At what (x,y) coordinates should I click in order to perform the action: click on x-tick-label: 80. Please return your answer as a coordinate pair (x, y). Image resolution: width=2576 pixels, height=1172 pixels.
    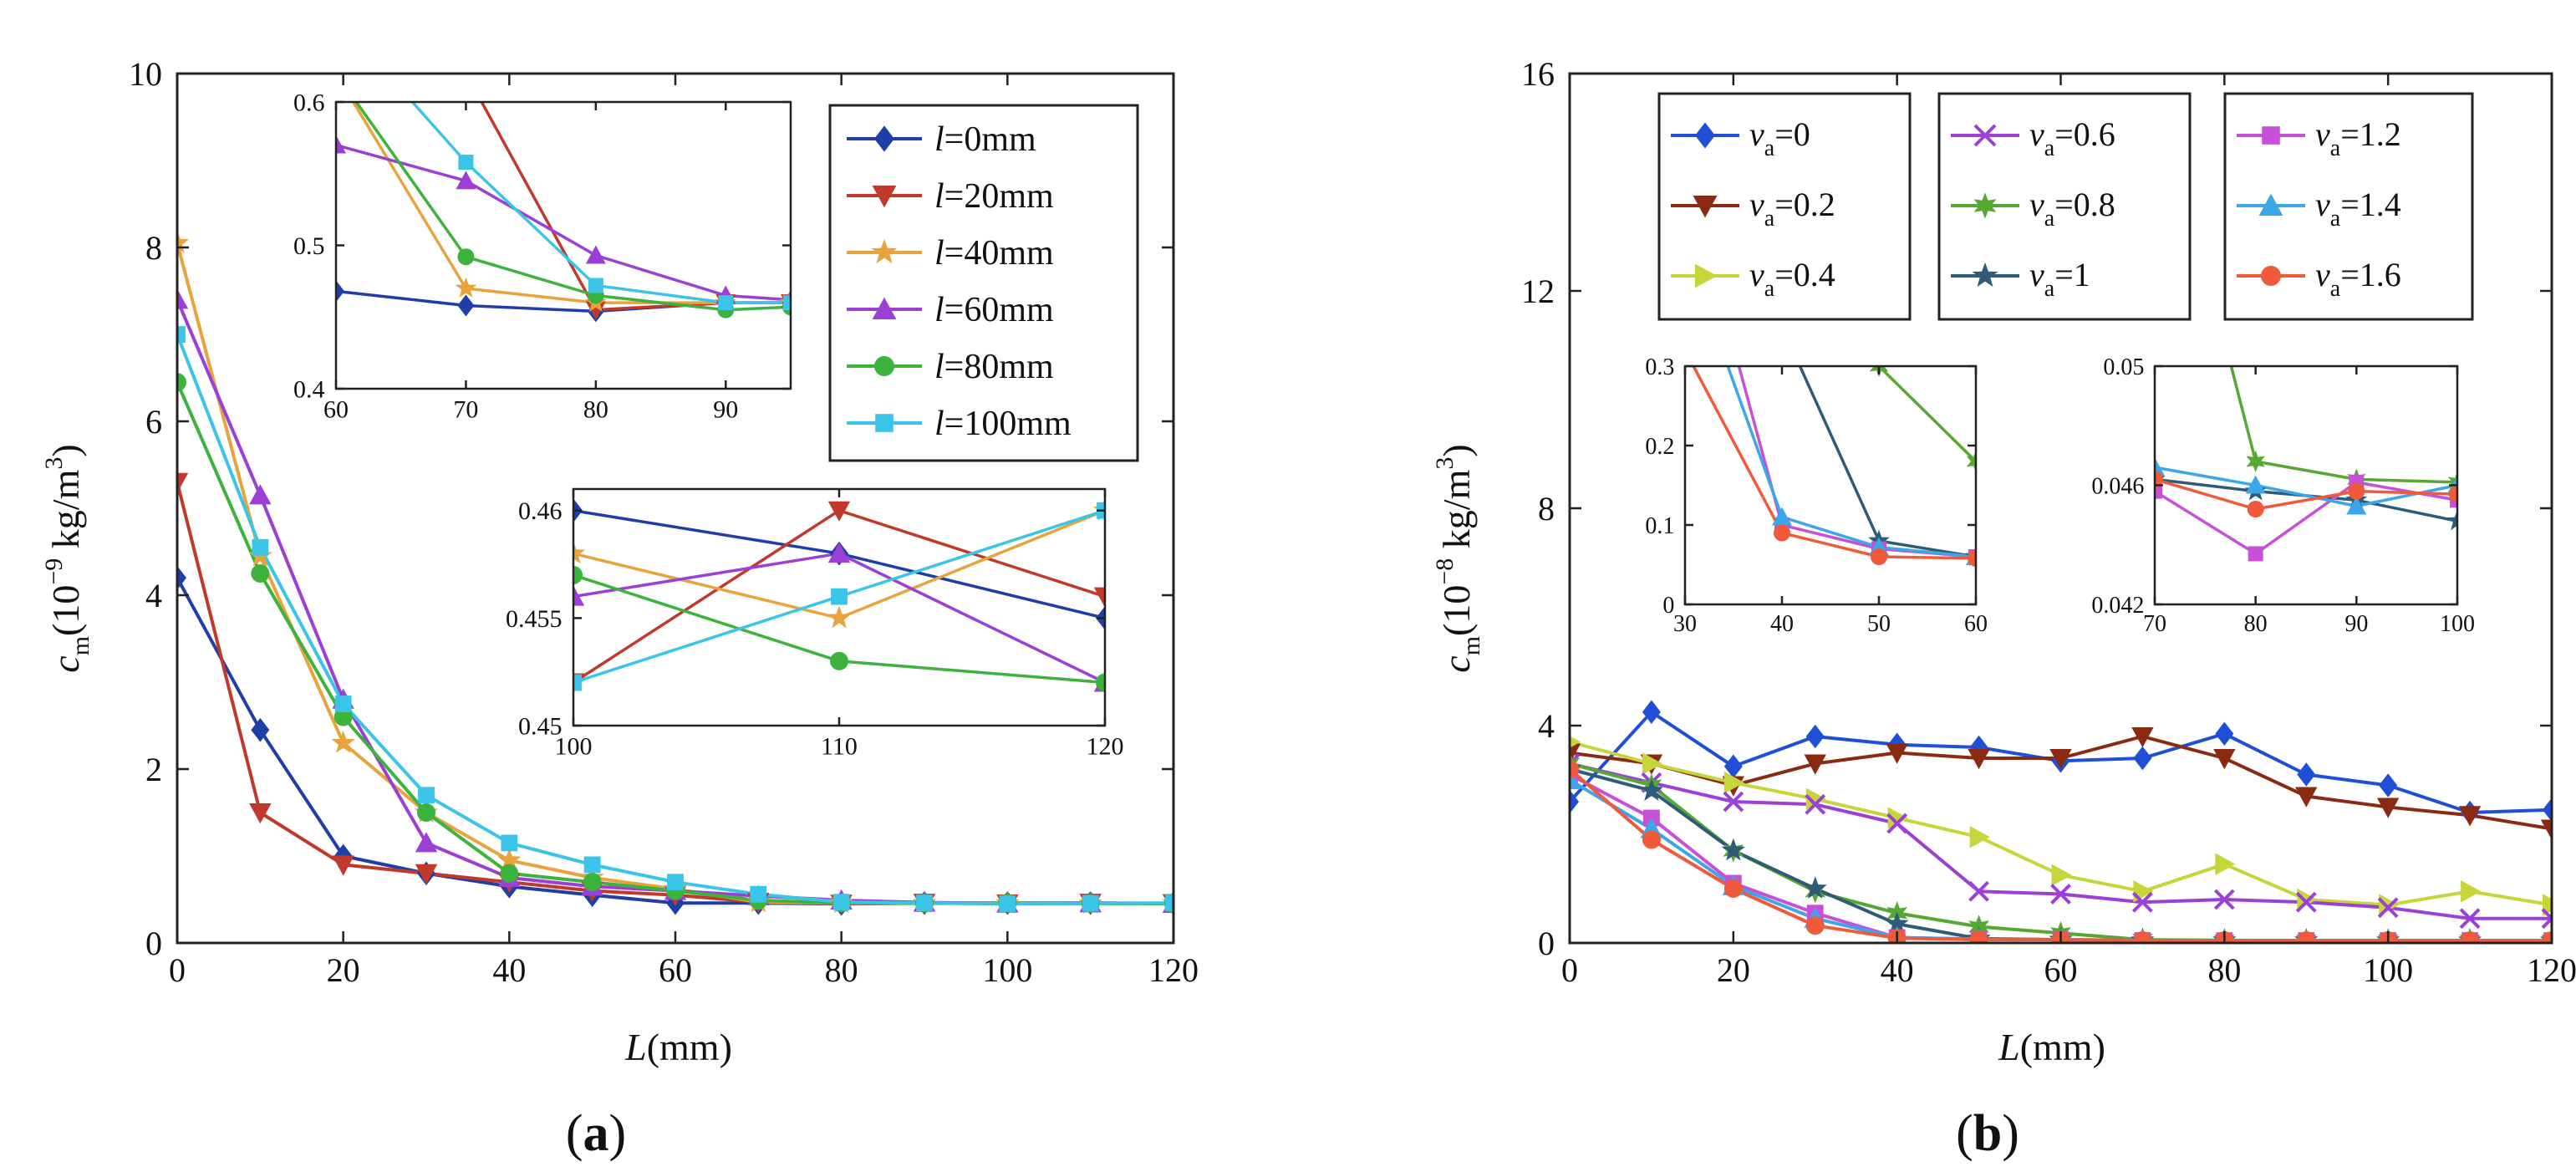
    Looking at the image, I should click on (2224, 970).